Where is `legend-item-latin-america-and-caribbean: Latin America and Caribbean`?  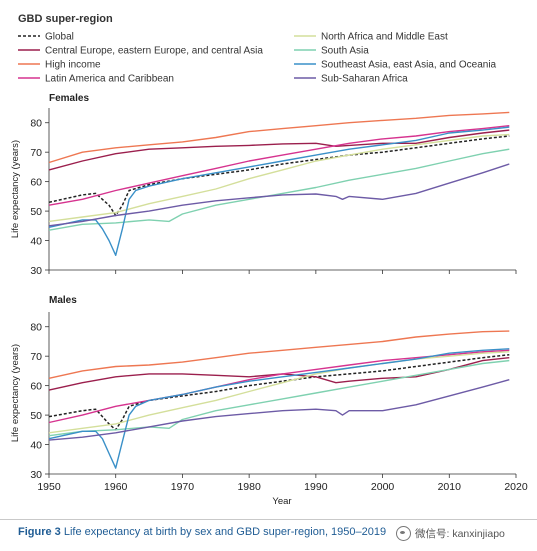
legend-item-latin-america-and-caribbean: Latin America and Caribbean is located at coordinates (96, 79).